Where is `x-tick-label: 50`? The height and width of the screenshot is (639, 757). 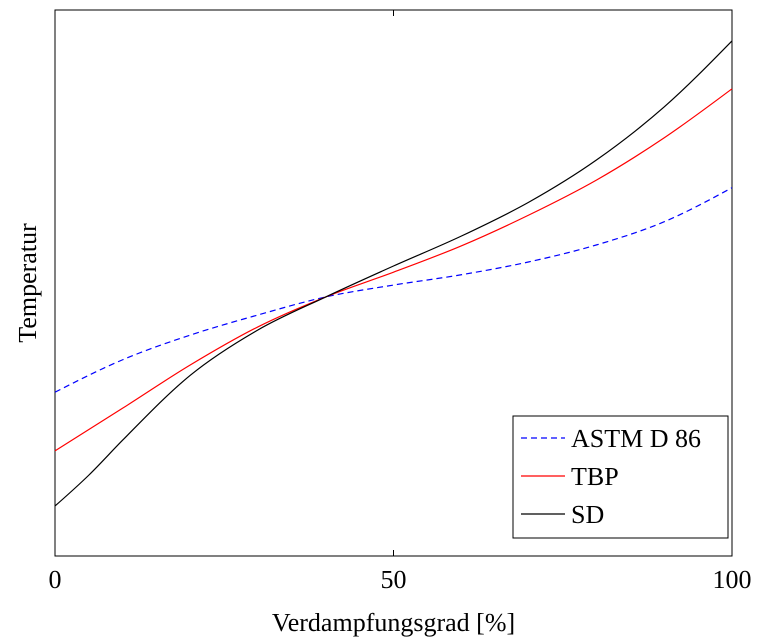
x-tick-label: 50 is located at coordinates (393, 579).